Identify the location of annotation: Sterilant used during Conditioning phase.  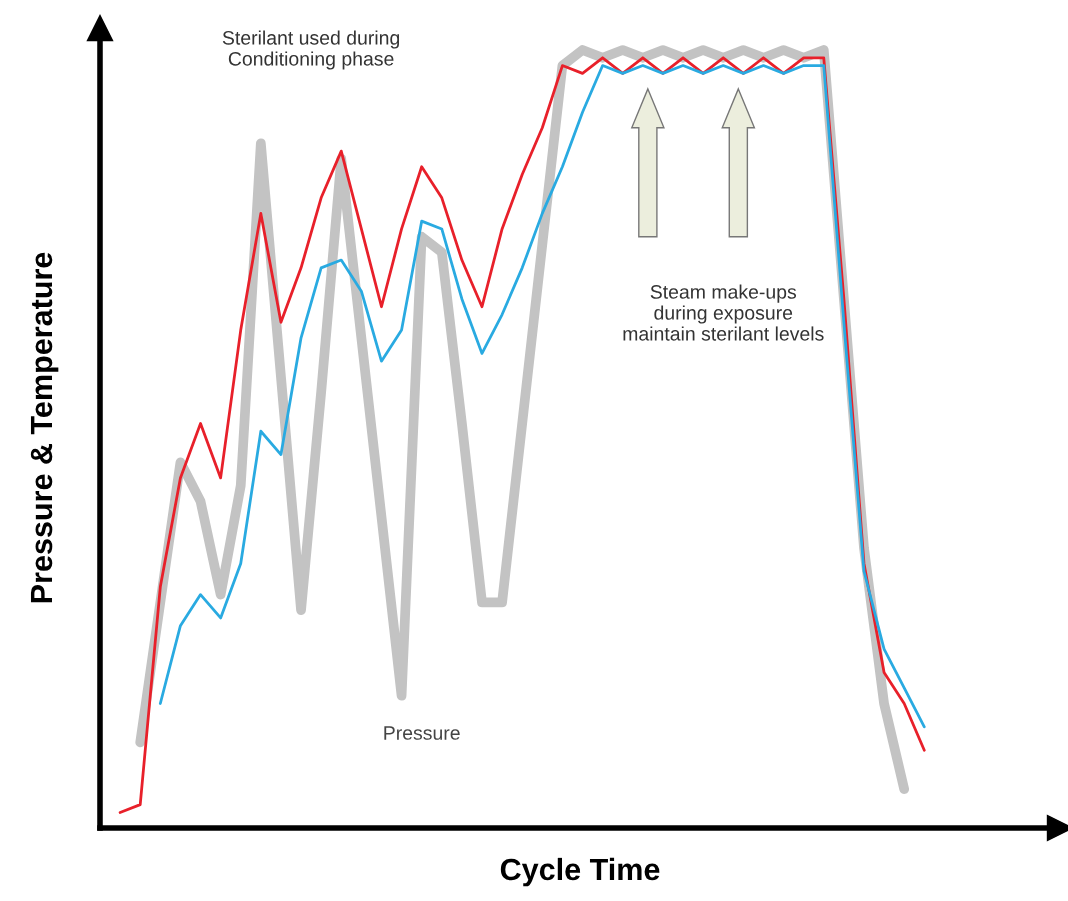
(311, 50).